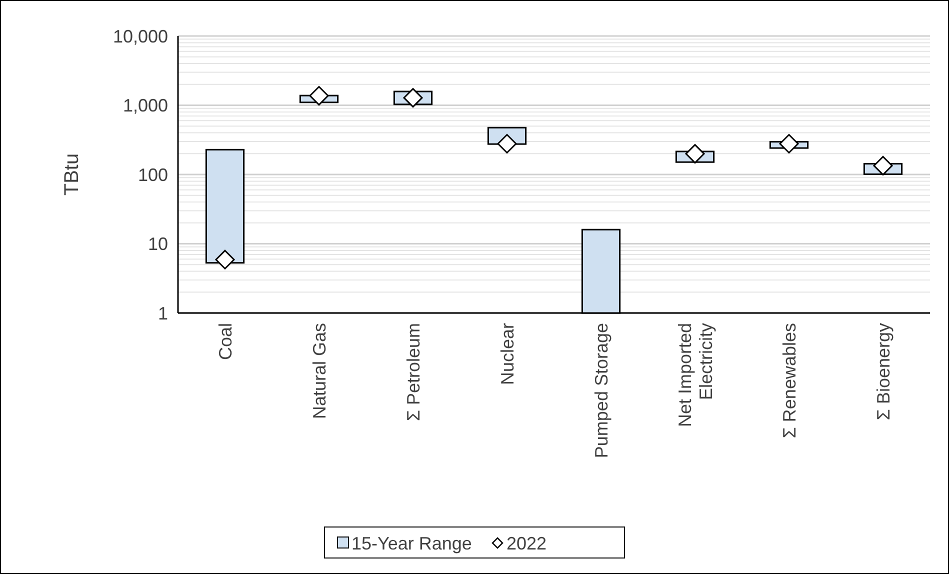 The image size is (949, 574). Describe the element at coordinates (695, 375) in the screenshot. I see `x-tick-label: Net Imported Electricity` at that location.